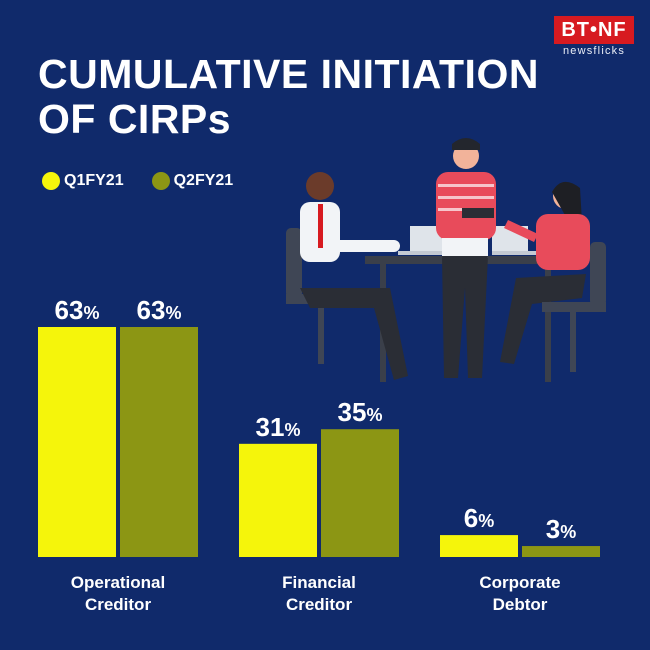 The height and width of the screenshot is (650, 650). Describe the element at coordinates (594, 30) in the screenshot. I see `logo-badge: BT•NF` at that location.